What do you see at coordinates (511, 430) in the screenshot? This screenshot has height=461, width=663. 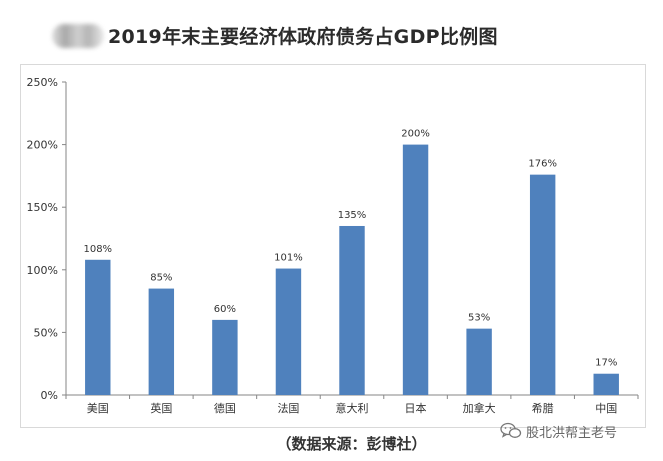 I see `wechat-icon` at bounding box center [511, 430].